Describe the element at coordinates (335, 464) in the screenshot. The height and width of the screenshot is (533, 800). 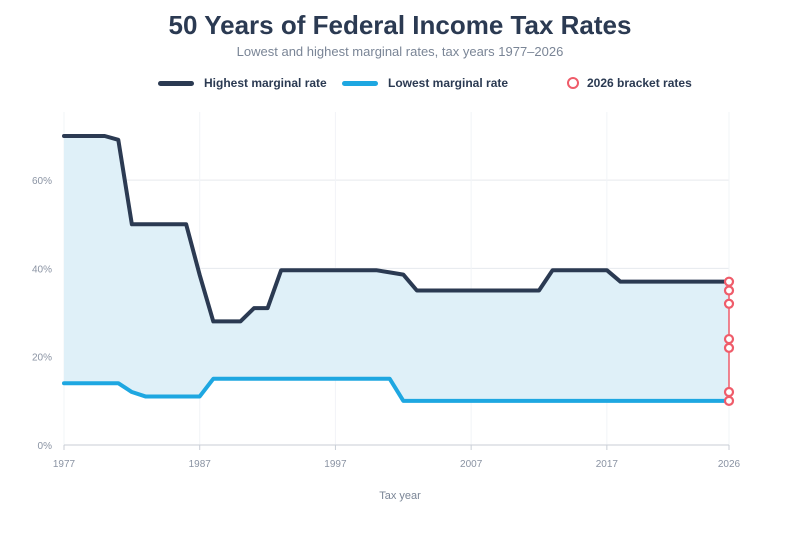
I see `x-tick-label: 1997` at that location.